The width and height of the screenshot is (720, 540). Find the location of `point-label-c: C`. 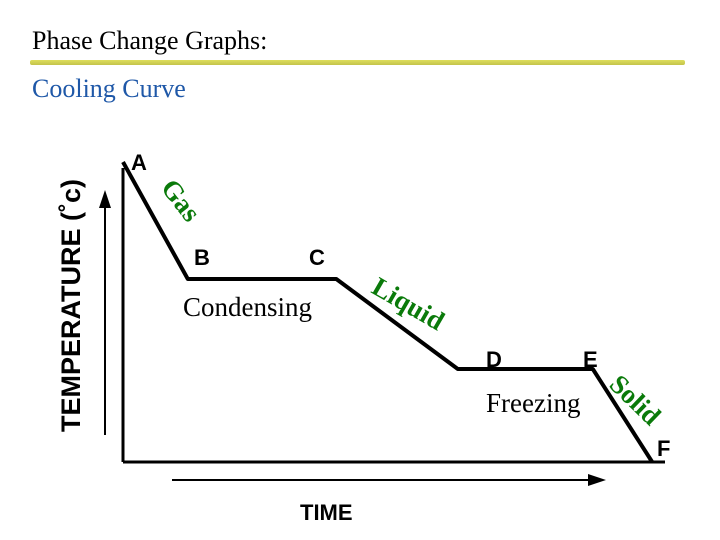

point-label-c: C is located at coordinates (317, 257).